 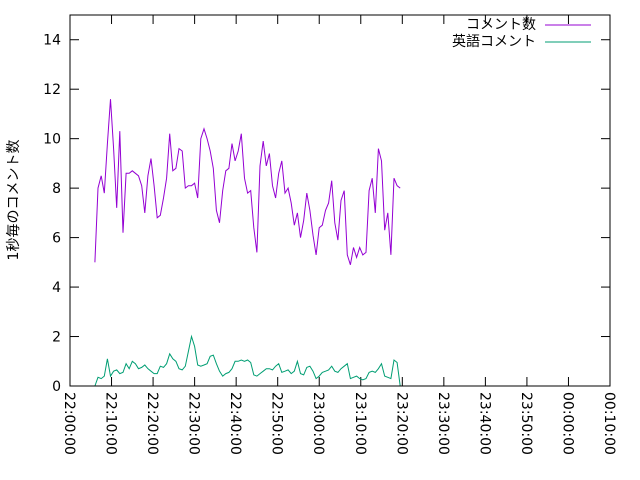 I want to click on x-tick-label: 22:30:00, so click(x=194, y=423).